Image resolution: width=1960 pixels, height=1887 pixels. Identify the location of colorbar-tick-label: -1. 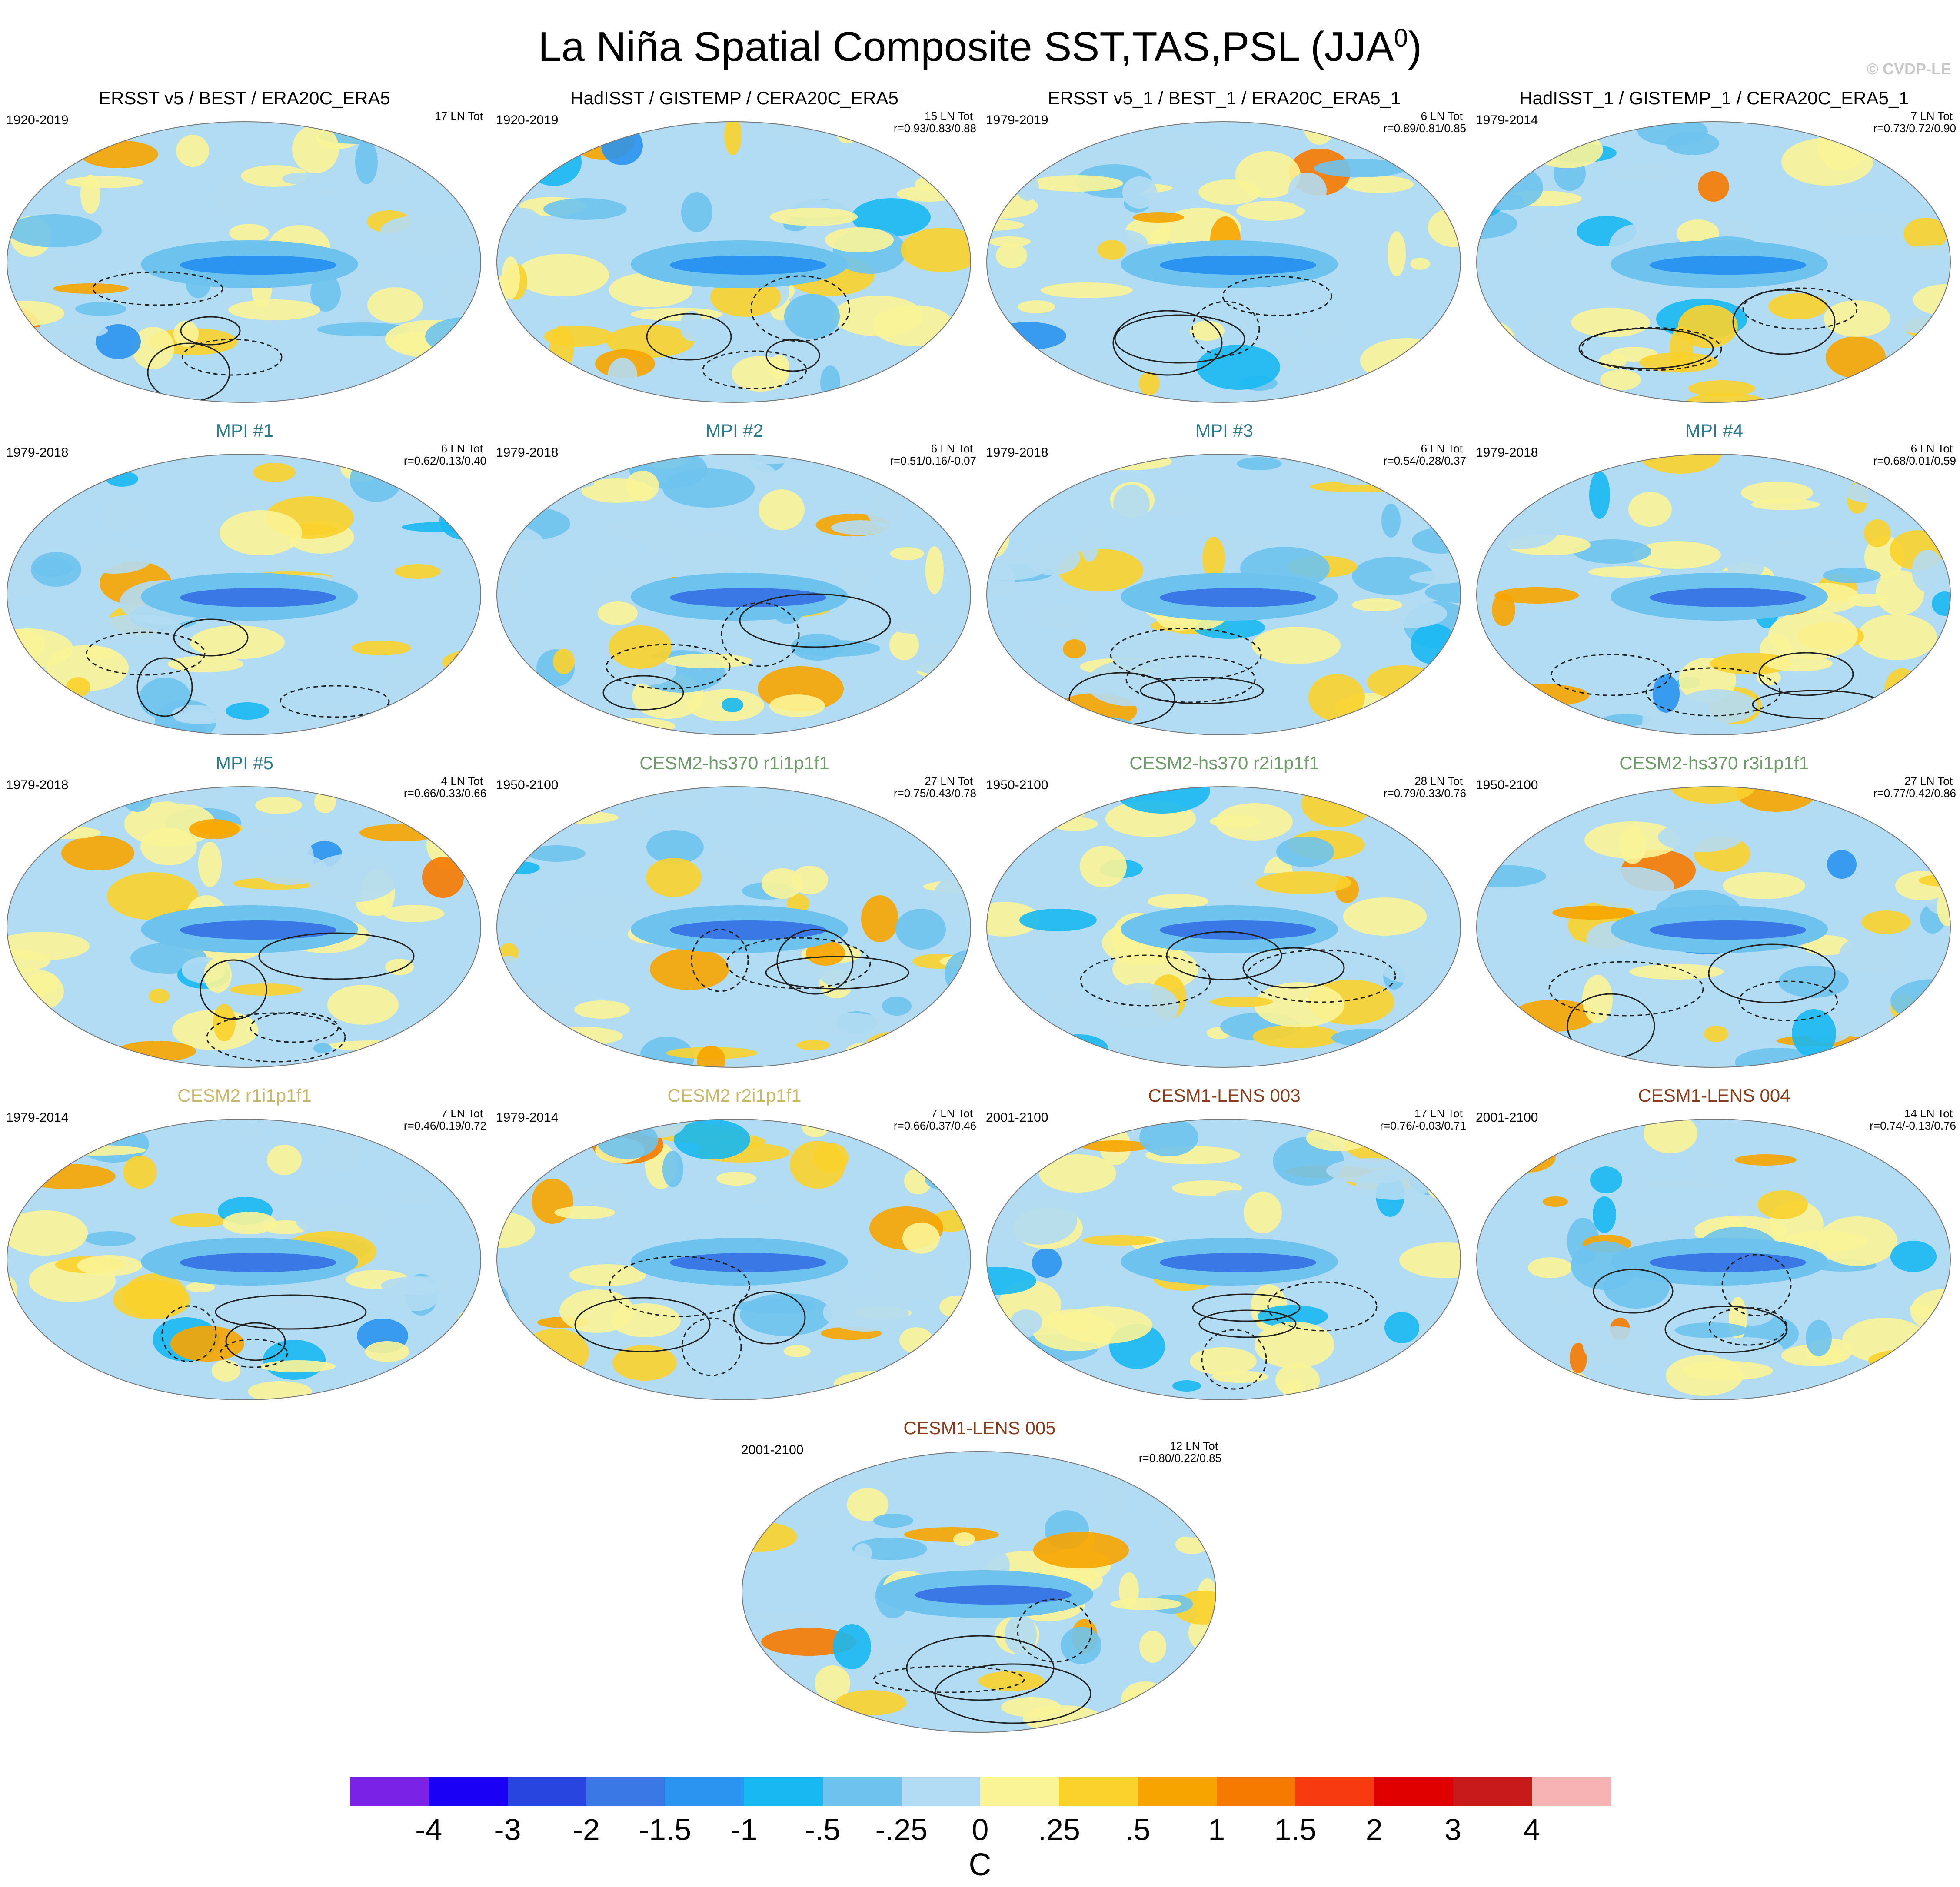
(744, 1830).